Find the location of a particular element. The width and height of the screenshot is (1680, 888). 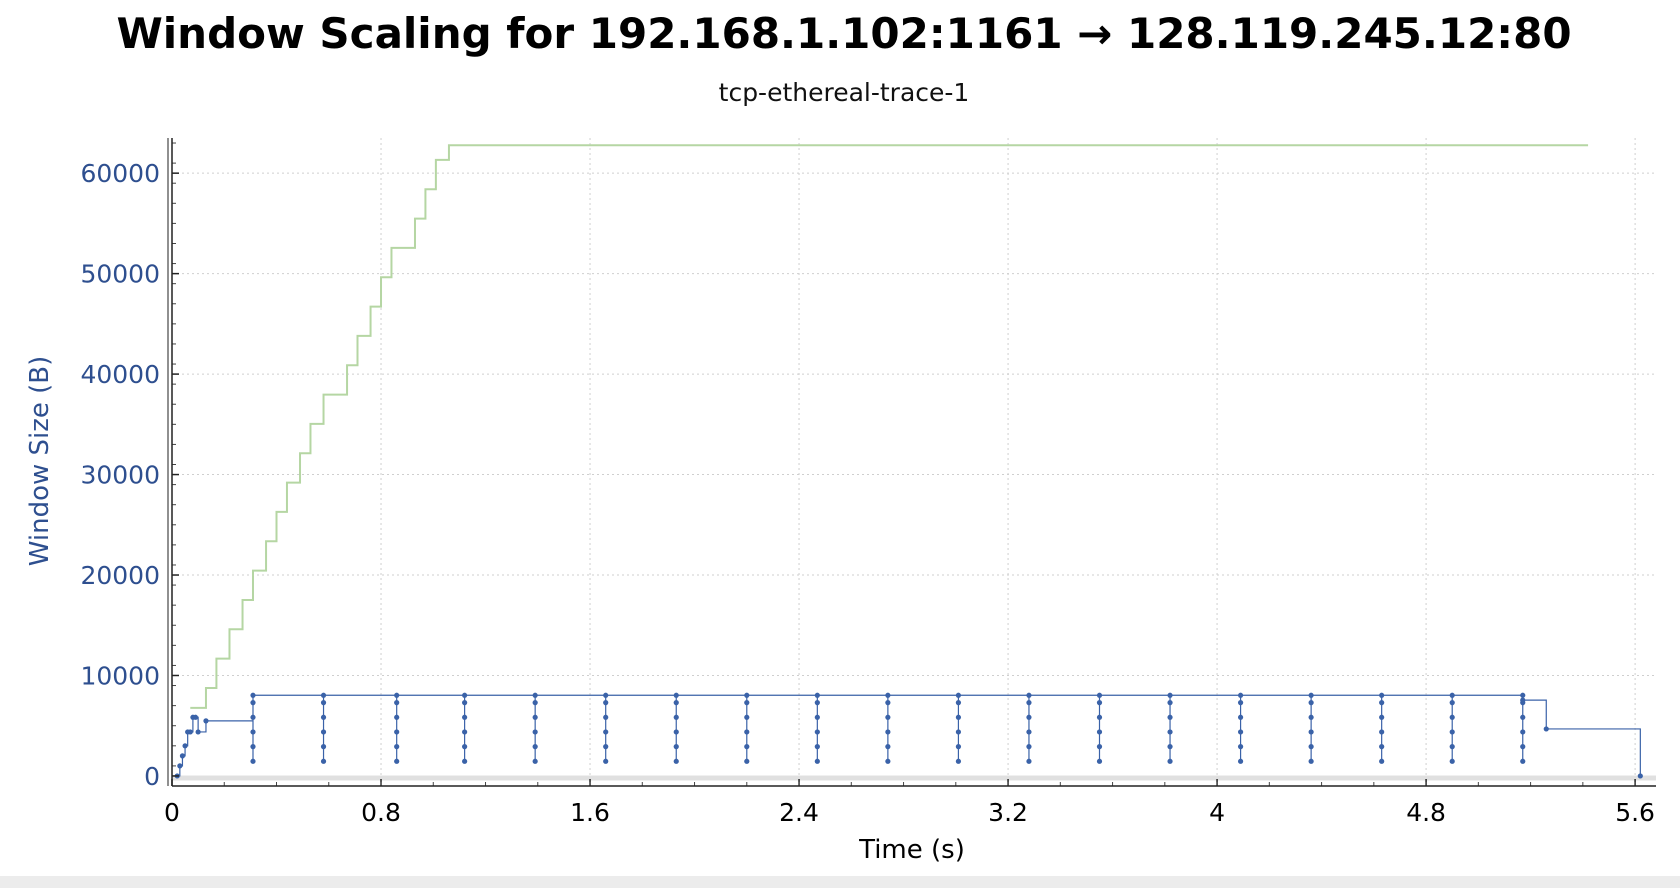

y-axis-label: Window Size (B) is located at coordinates (40, 461).